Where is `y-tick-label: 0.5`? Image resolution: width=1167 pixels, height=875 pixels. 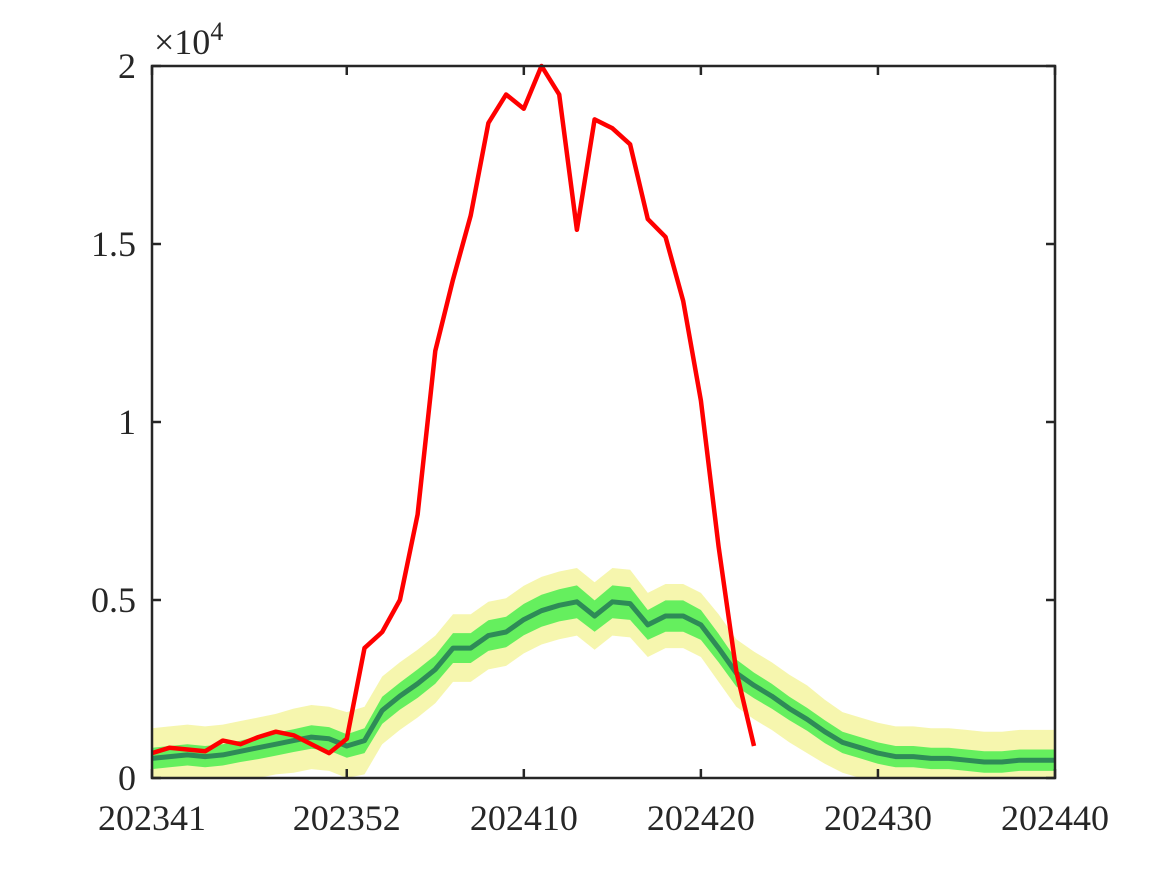
y-tick-label: 0.5 is located at coordinates (113, 600).